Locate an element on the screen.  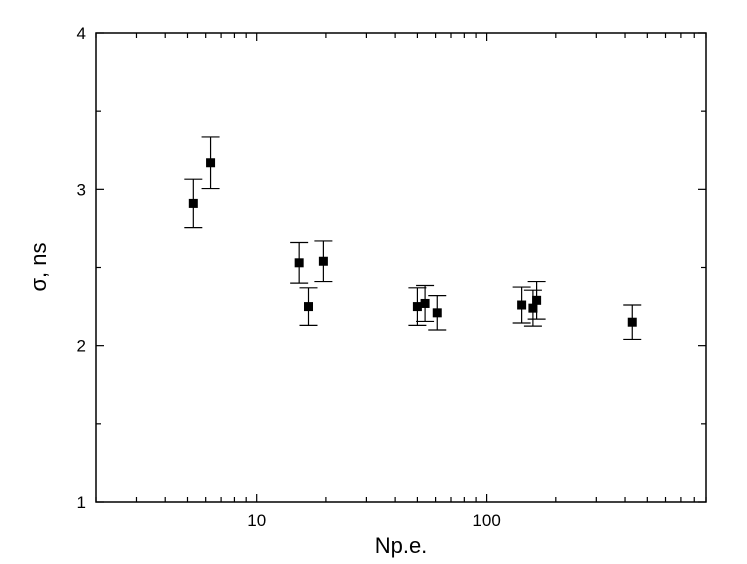
x-axis-label: Np.e. is located at coordinates (401, 545).